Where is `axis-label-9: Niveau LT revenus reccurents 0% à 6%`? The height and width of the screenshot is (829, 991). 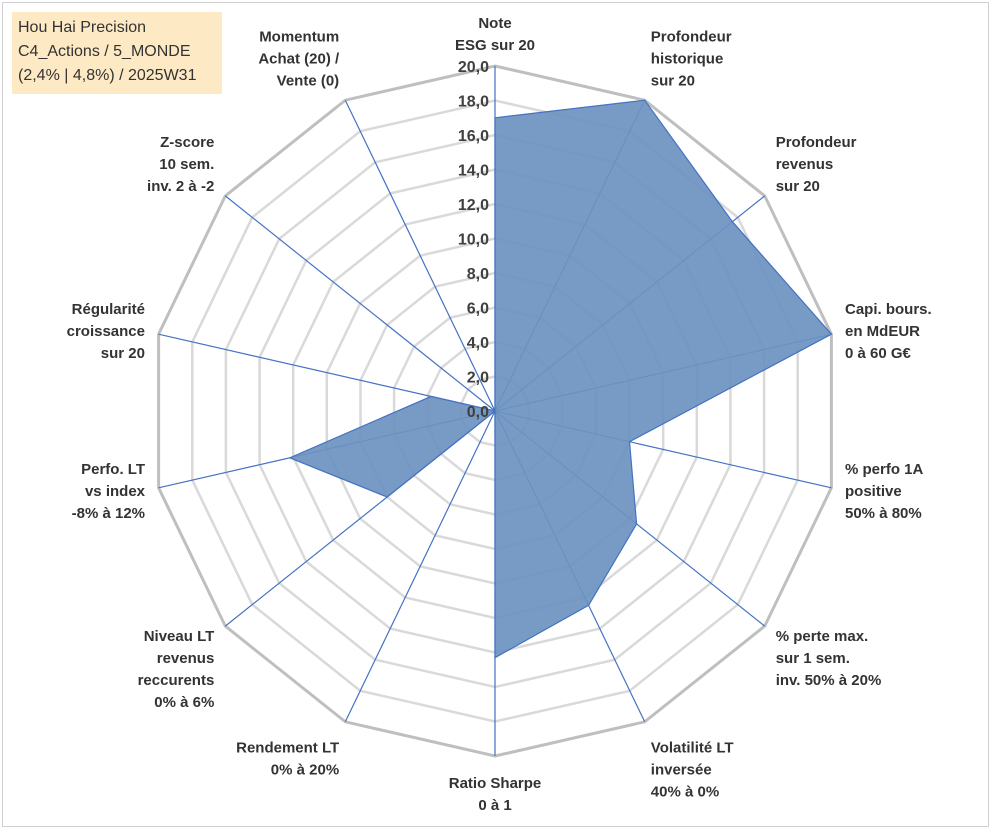 axis-label-9: Niveau LT revenus reccurents 0% à 6% is located at coordinates (176, 669).